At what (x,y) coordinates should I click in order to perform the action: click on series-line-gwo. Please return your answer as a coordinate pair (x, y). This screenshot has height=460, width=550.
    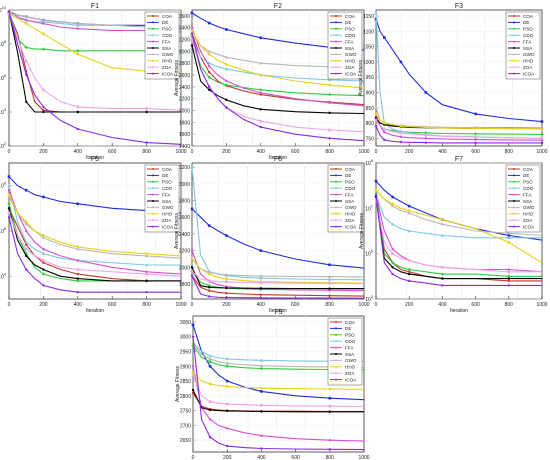
    Looking at the image, I should click on (278, 355).